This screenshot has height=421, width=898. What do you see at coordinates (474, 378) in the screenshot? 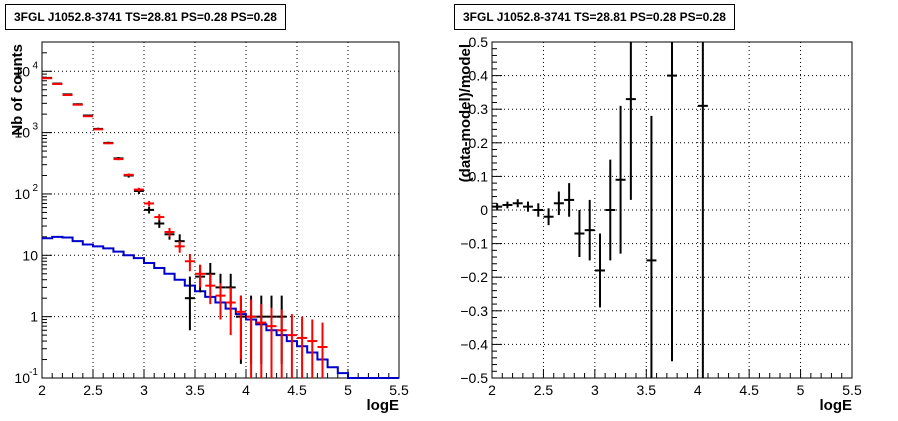
I see `y-tick-label: −0.5` at bounding box center [474, 378].